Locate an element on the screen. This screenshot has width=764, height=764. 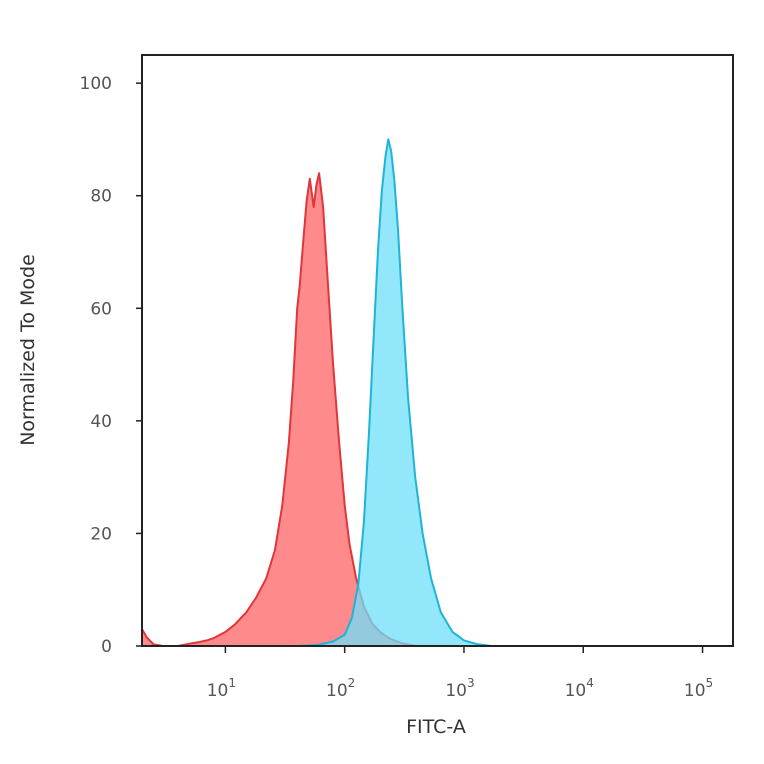
x-tick-label: 10¹ is located at coordinates (221, 688).